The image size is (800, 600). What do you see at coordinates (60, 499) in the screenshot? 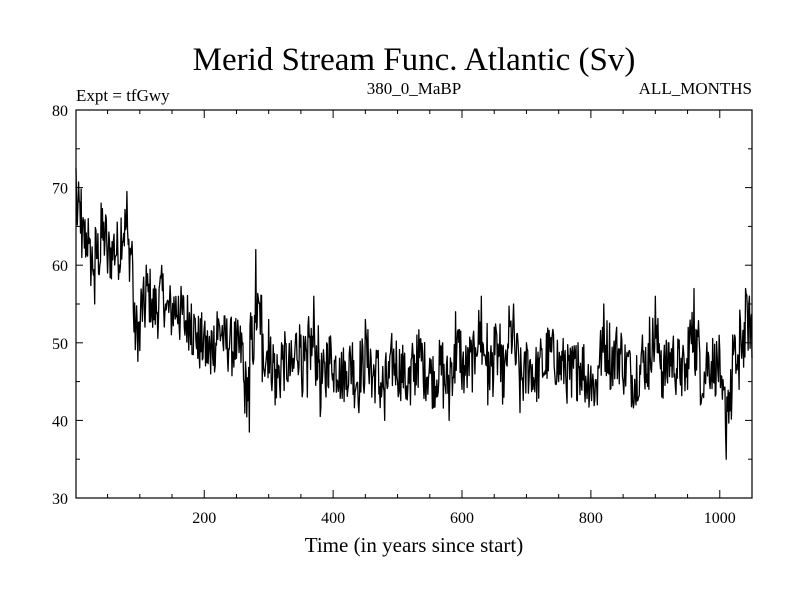
I see `y-tick-label: 30` at bounding box center [60, 499].